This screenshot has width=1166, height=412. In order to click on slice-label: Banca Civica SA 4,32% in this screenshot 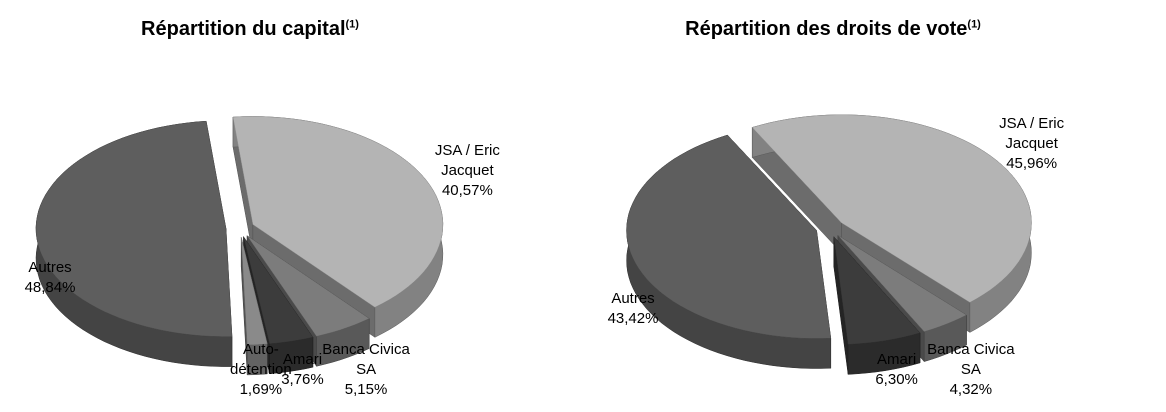, I will do `click(971, 370)`.